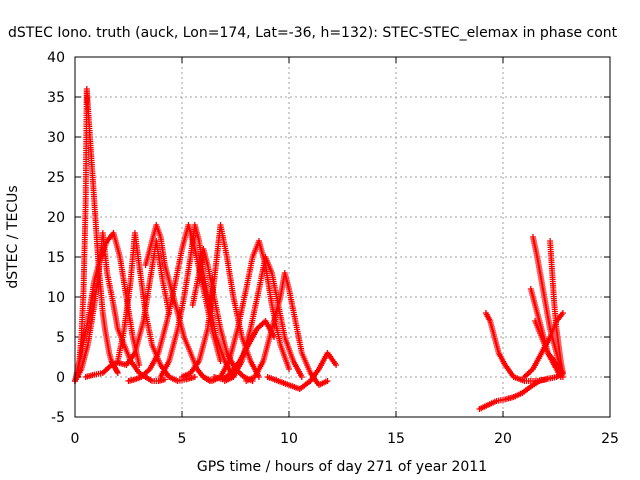  What do you see at coordinates (58, 418) in the screenshot?
I see `y-tick-label: -5` at bounding box center [58, 418].